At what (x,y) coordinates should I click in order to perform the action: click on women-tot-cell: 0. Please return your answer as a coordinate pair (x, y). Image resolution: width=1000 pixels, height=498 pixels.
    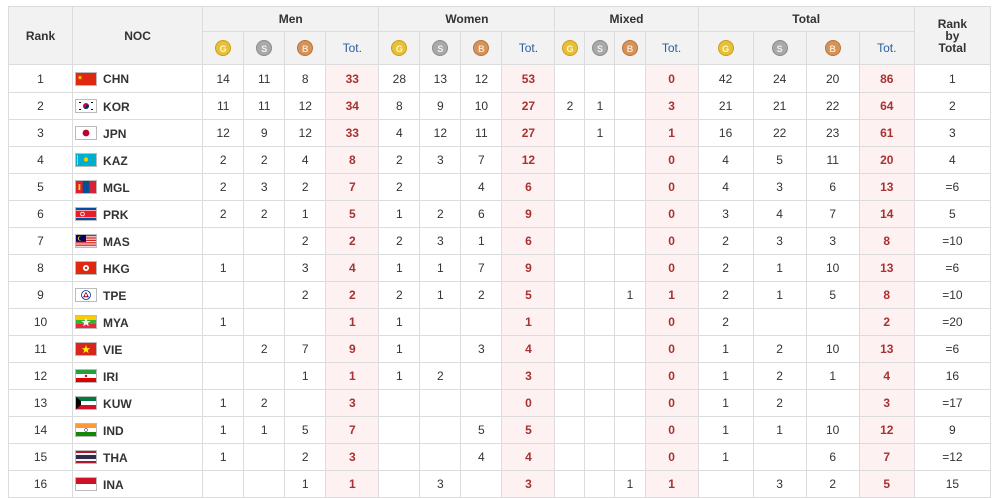
    Looking at the image, I should click on (528, 403).